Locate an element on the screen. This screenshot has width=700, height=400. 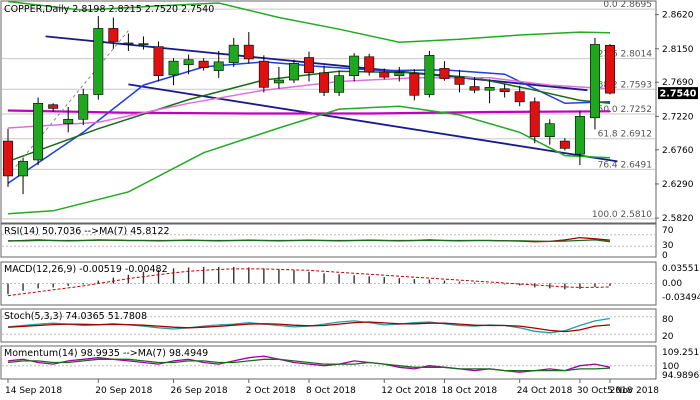
momentum-tick-100: 100 is located at coordinates (670, 367).